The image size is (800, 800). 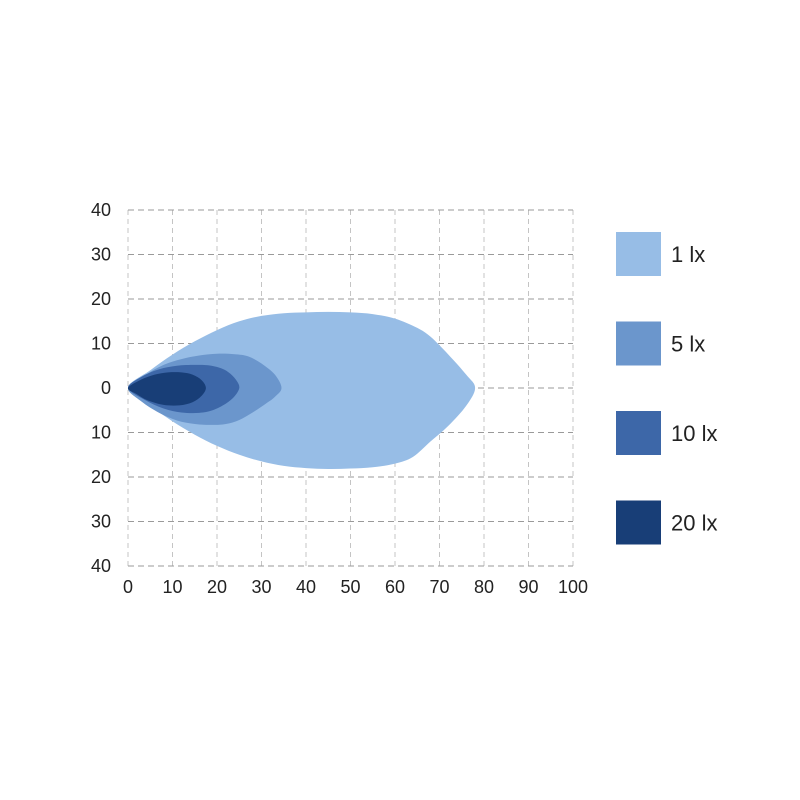 I want to click on x-tick-label: 20, so click(x=217, y=587).